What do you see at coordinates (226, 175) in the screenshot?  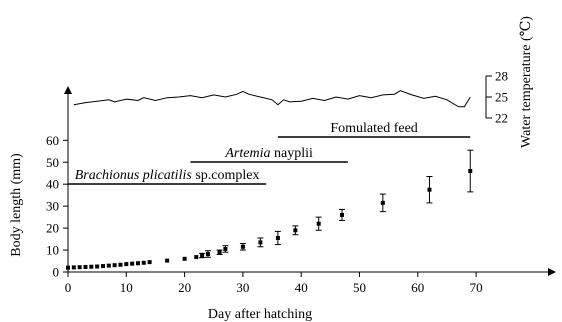 I see `feeding-period-suffix: sp.complex` at bounding box center [226, 175].